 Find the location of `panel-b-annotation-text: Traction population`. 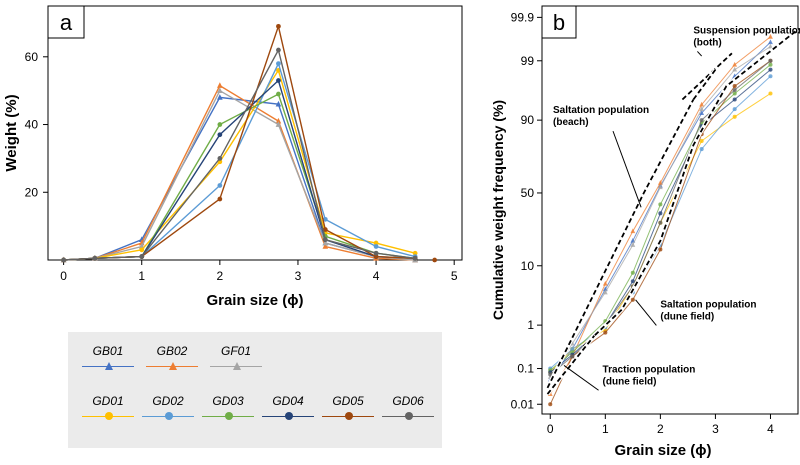

panel-b-annotation-text: Traction population is located at coordinates (649, 369).